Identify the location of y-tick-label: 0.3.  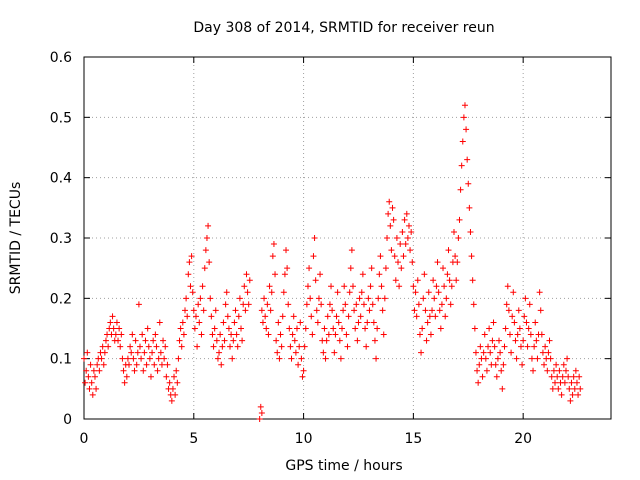
(61, 239).